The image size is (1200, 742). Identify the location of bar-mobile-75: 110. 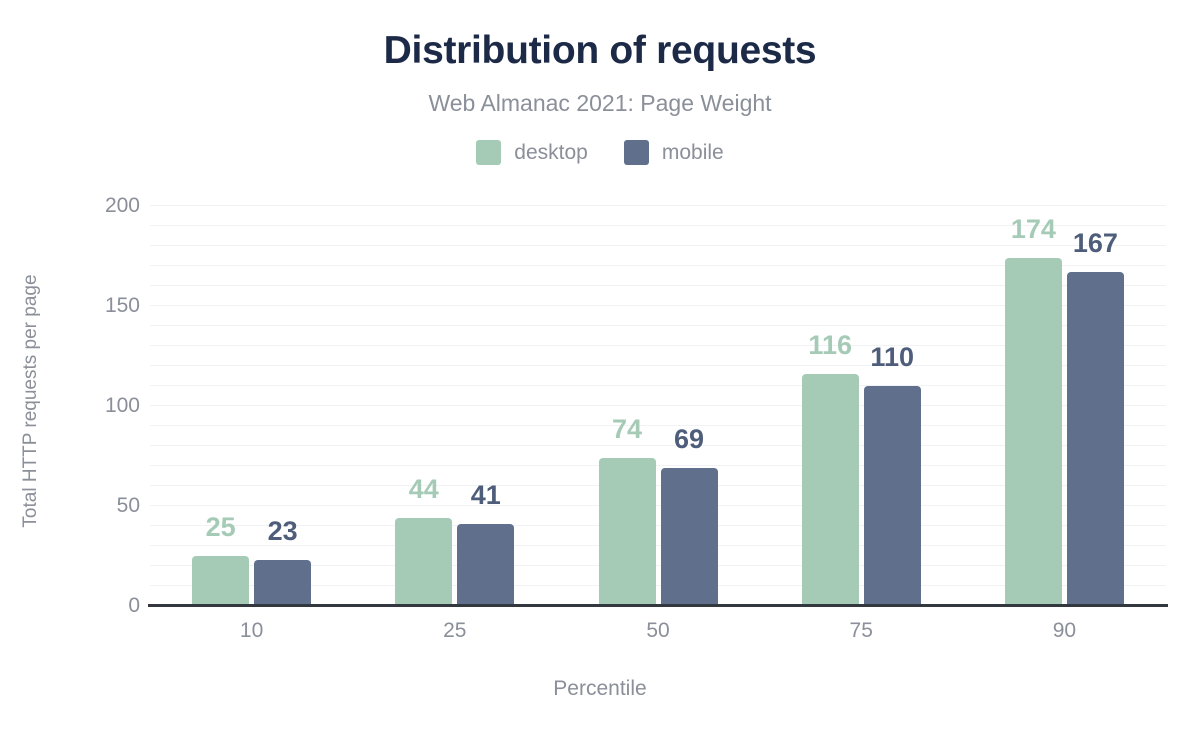
(892, 406).